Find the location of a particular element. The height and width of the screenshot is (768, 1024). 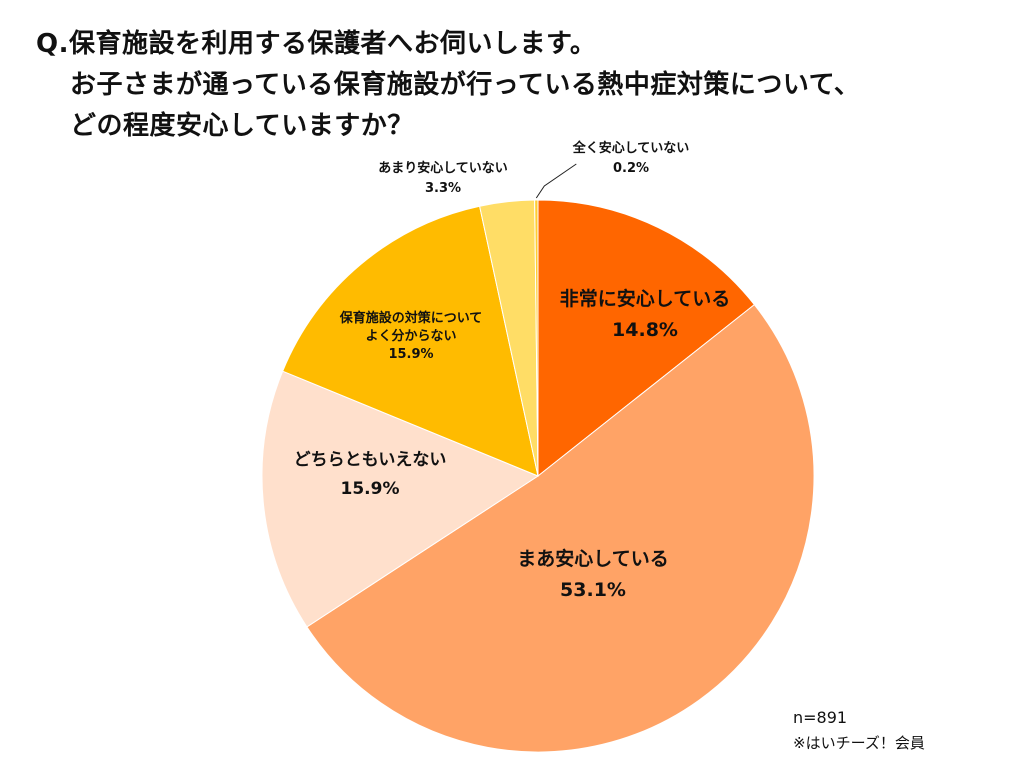

slice-label-text: どちらともいえない is located at coordinates (370, 460).